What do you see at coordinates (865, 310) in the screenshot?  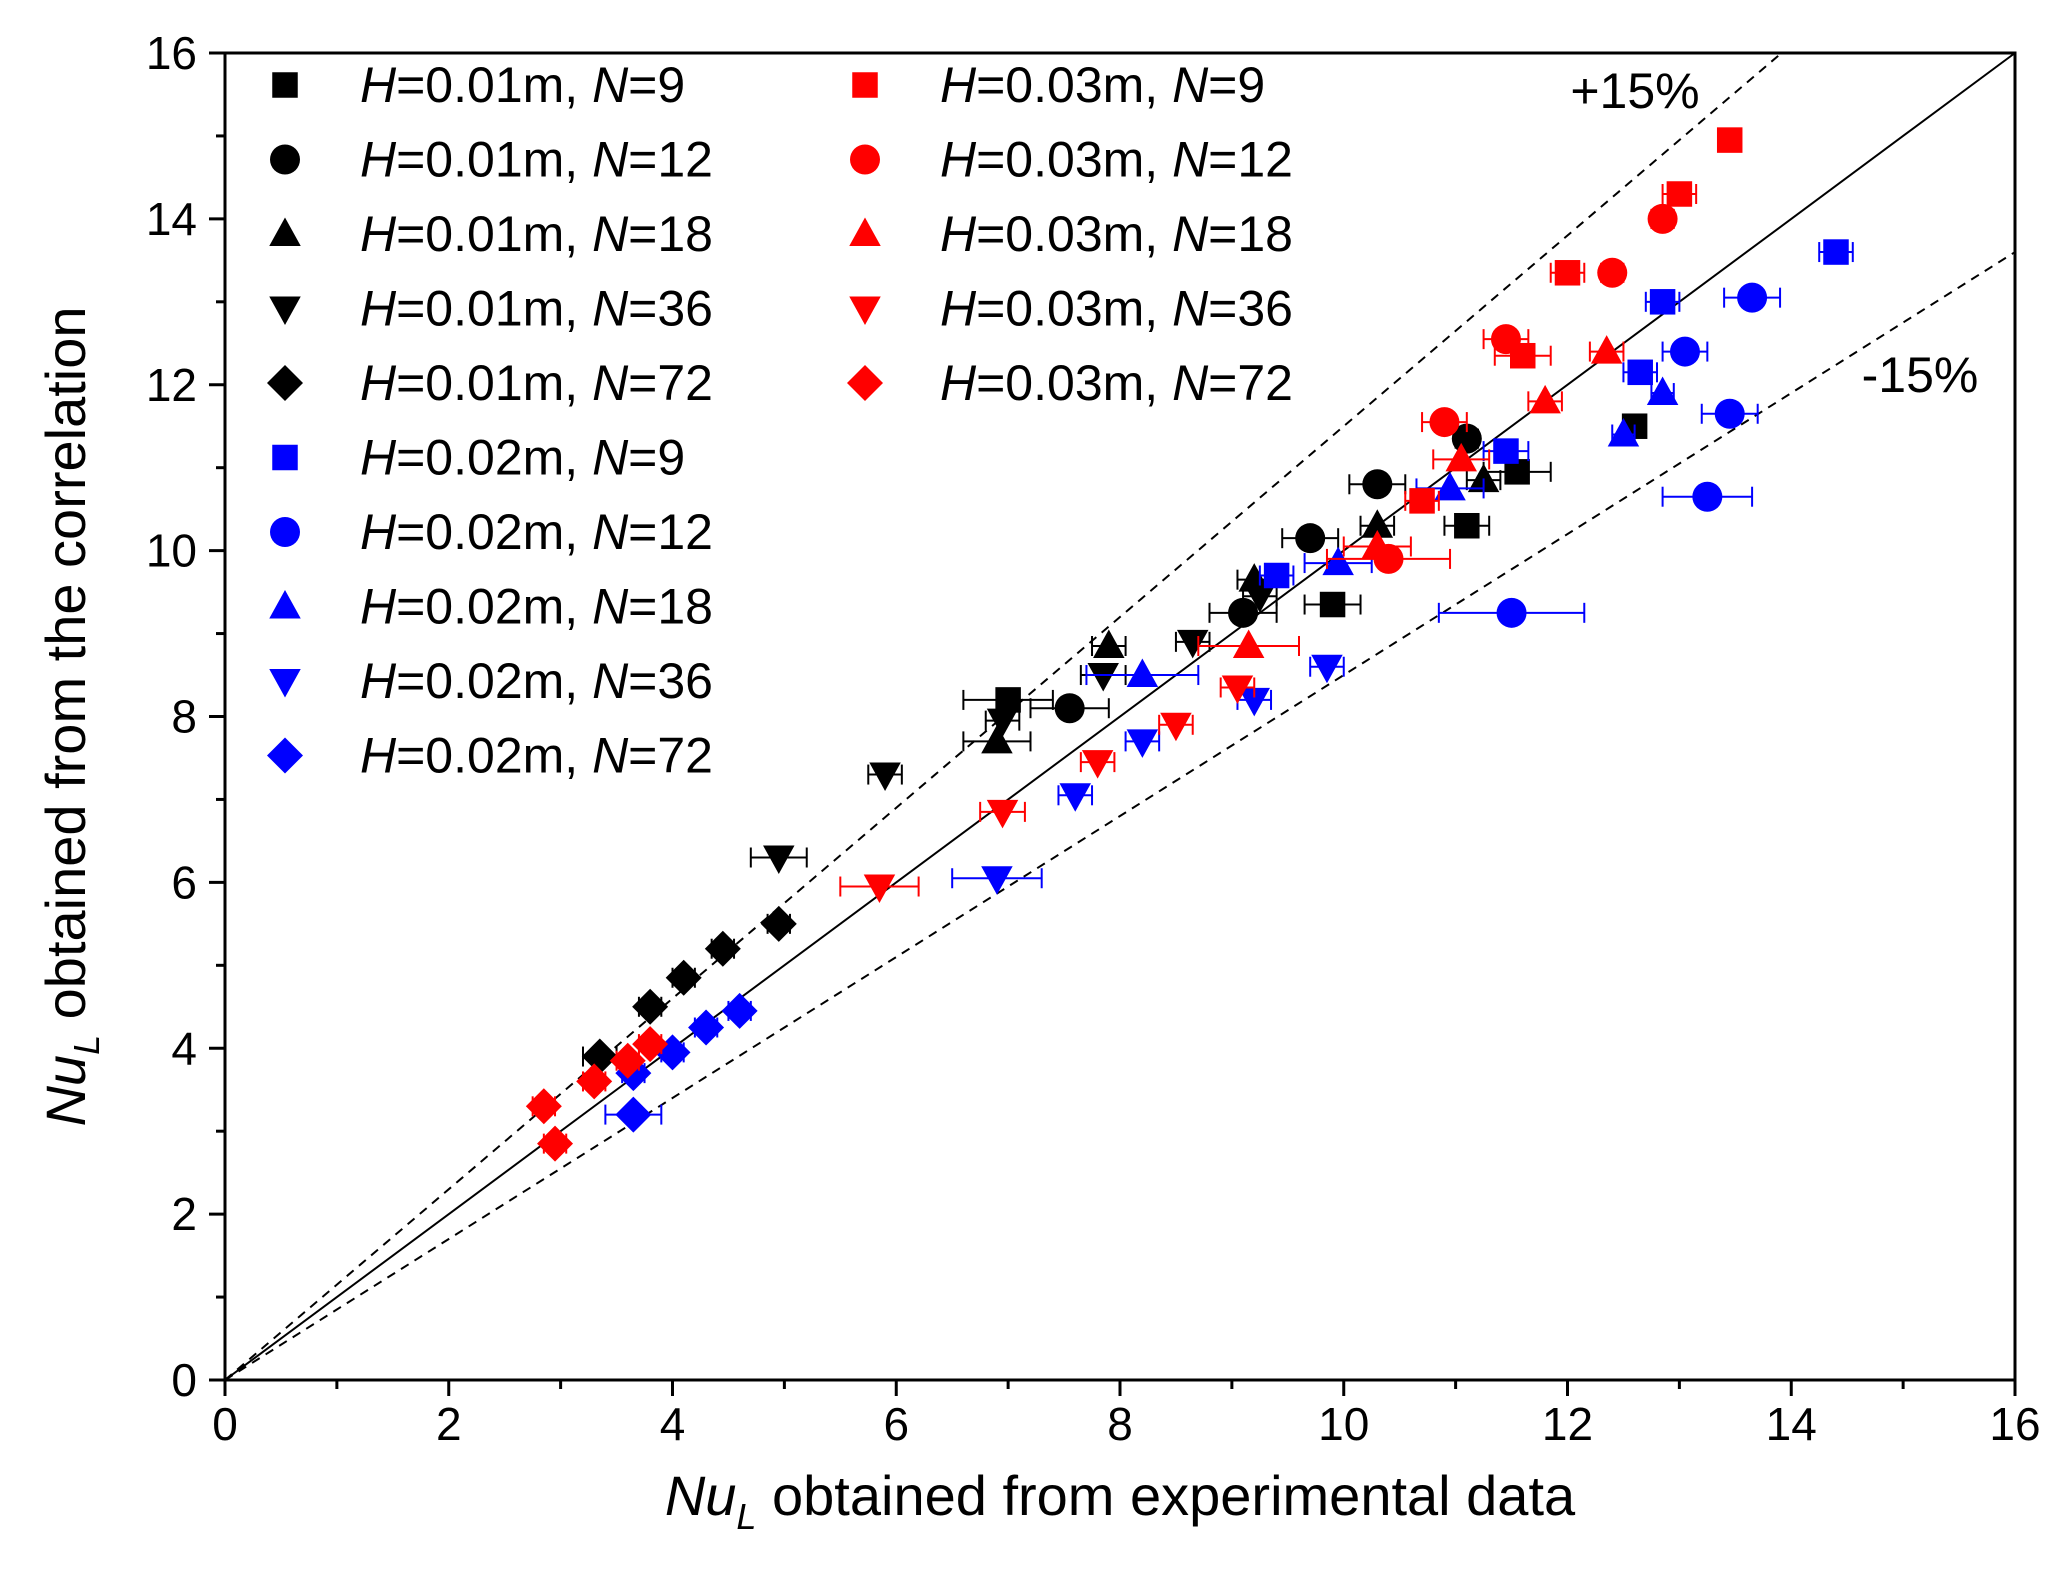 I see `legend-marker-h03n36` at bounding box center [865, 310].